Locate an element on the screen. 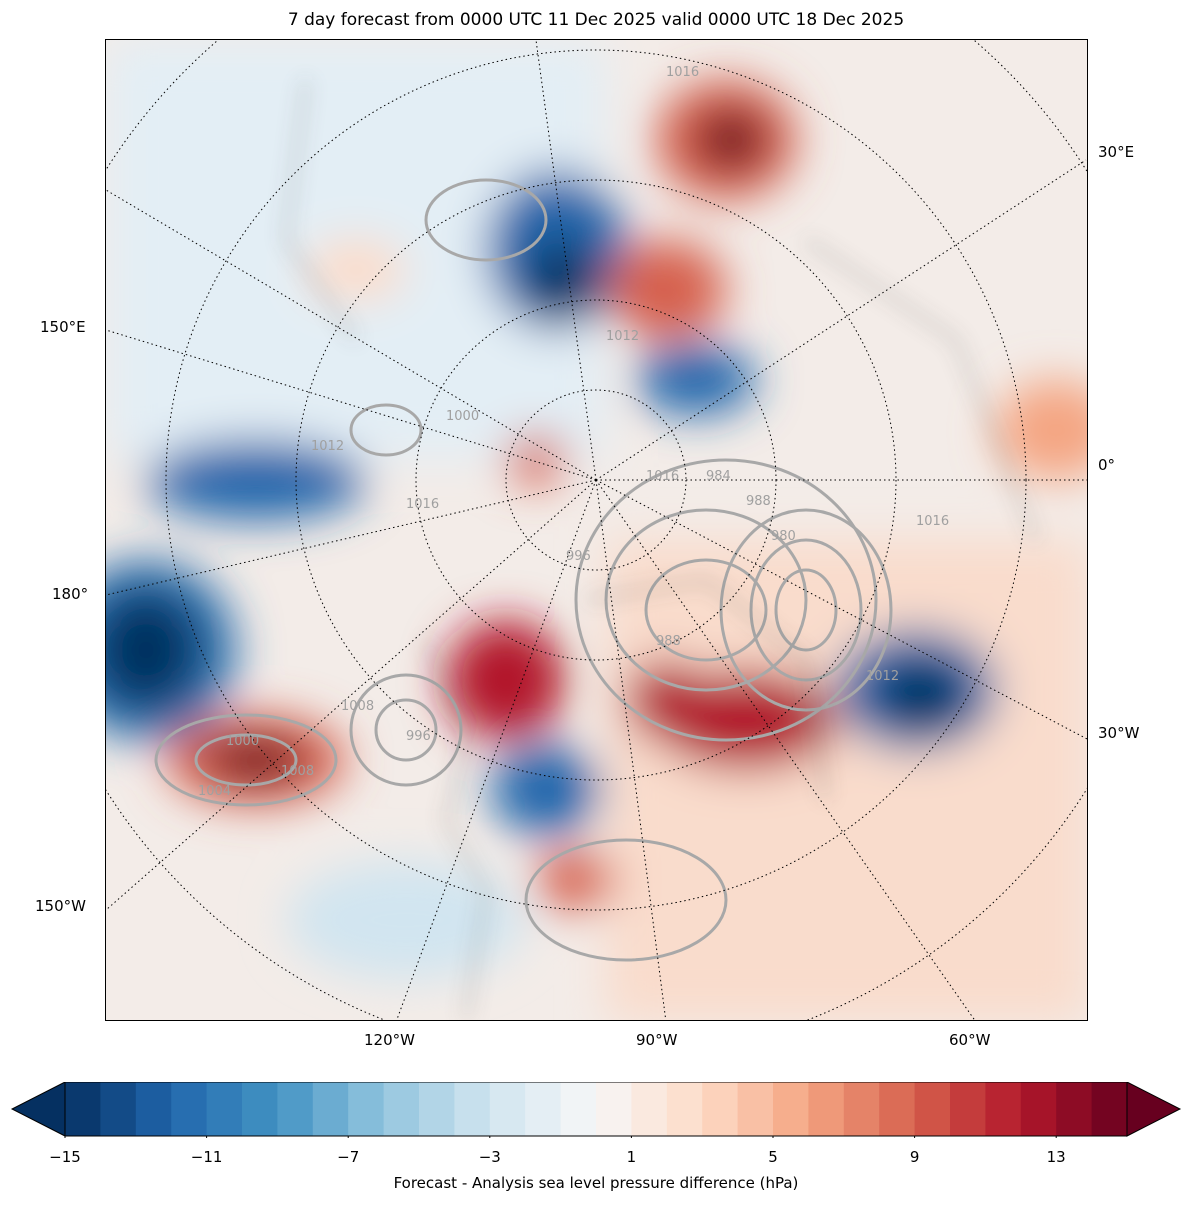 The image size is (1192, 1205). lon-label-150e: 150°E is located at coordinates (63, 327).